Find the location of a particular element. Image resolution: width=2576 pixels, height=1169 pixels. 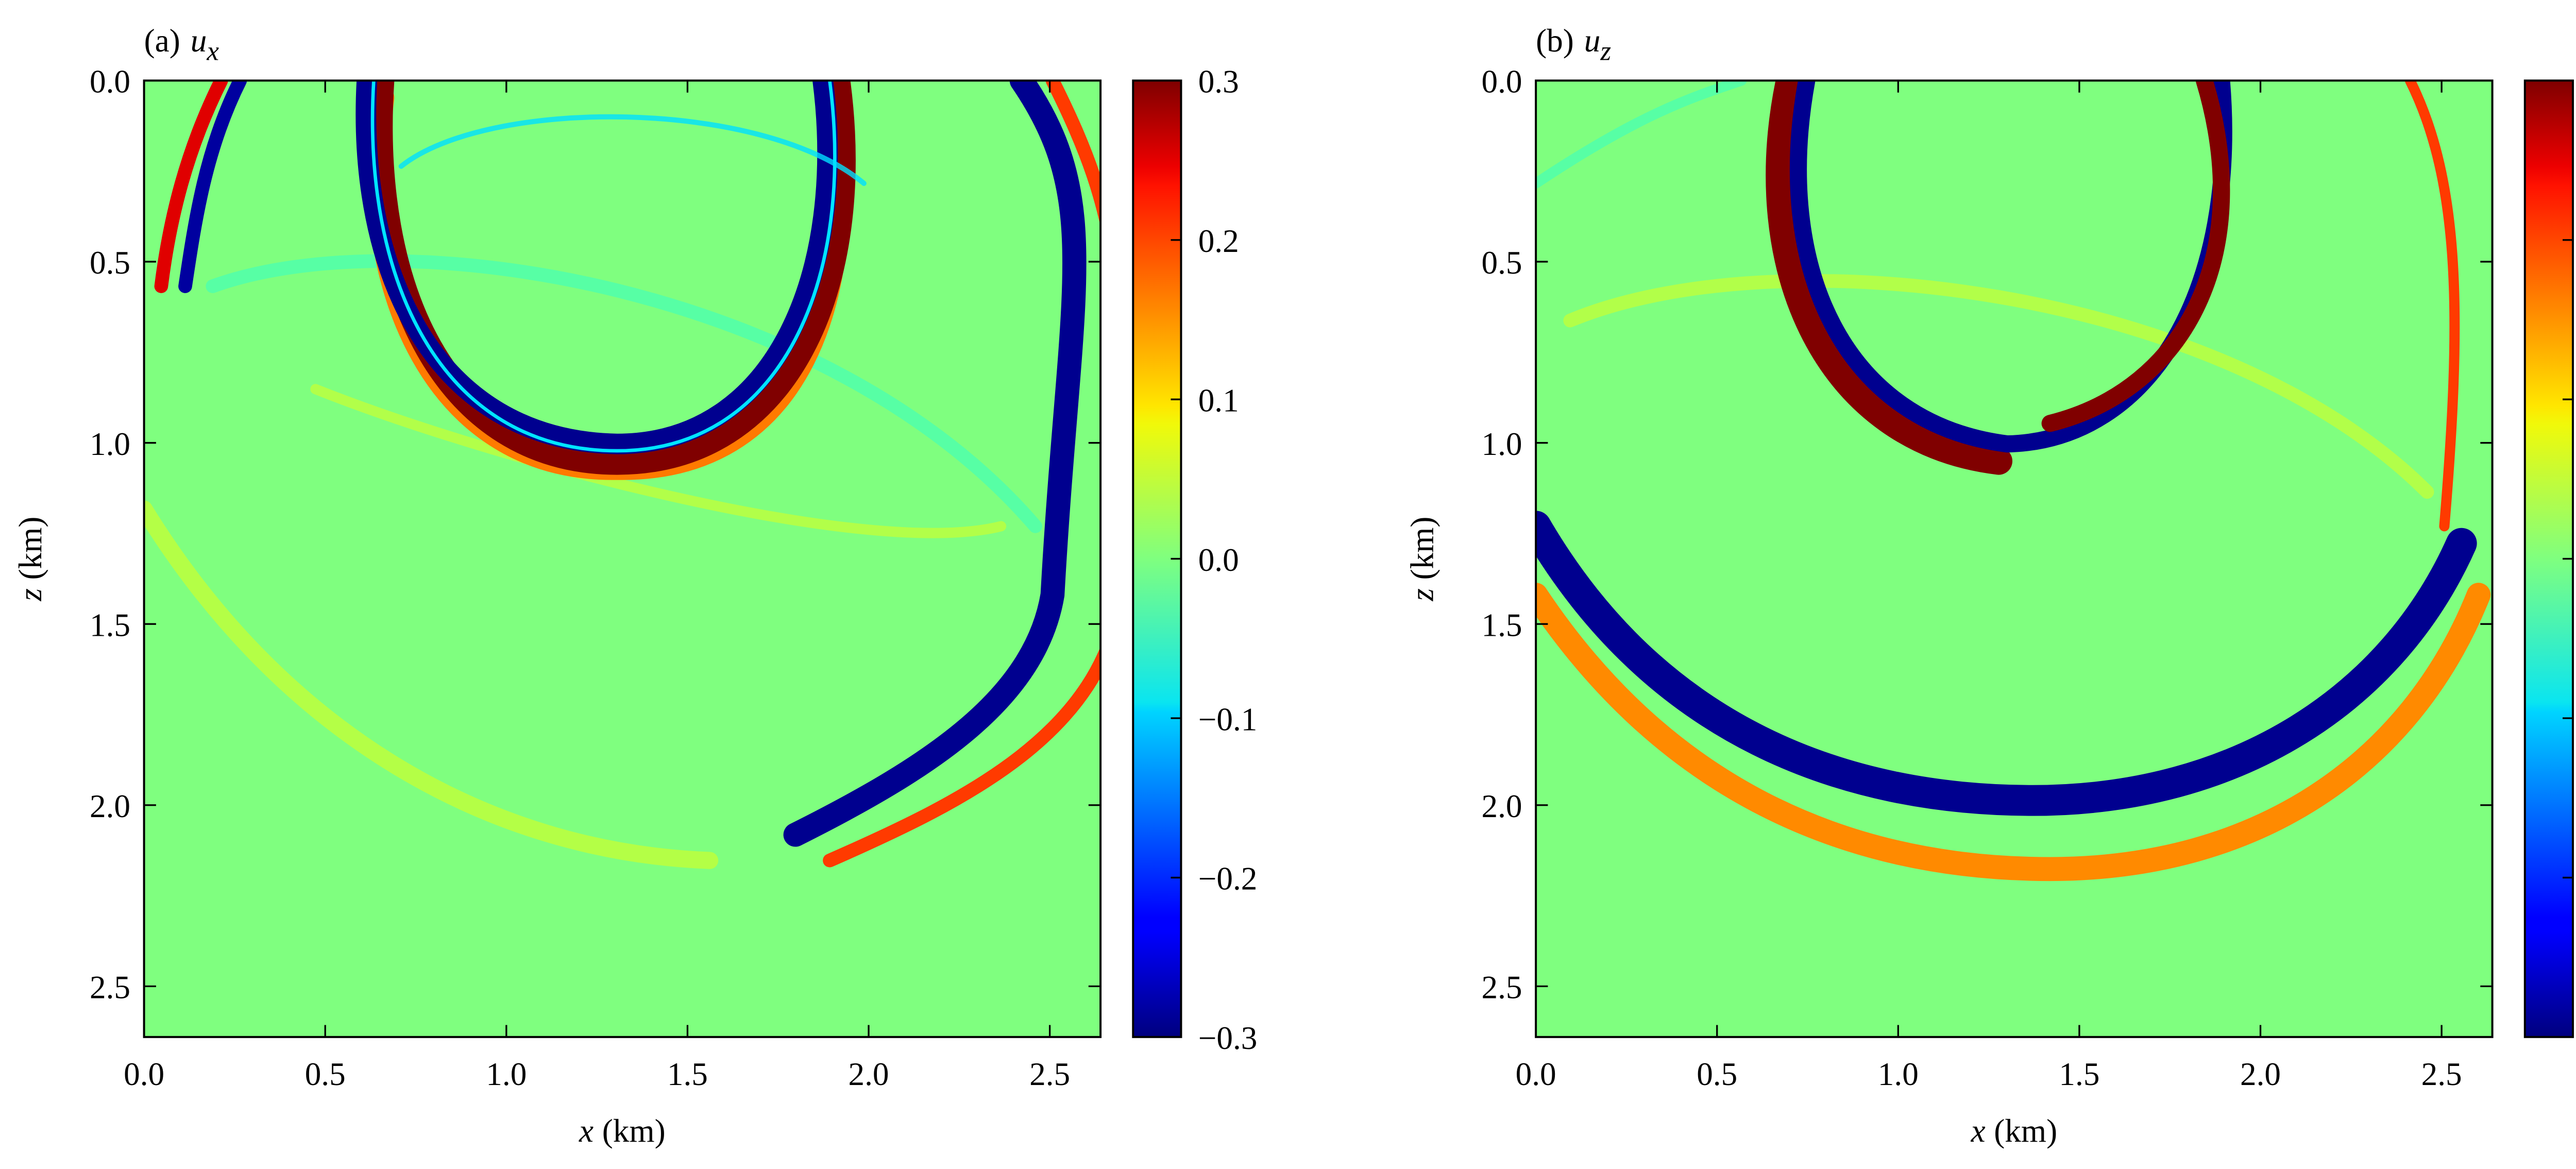

colorbar-tick-label: −0.1 is located at coordinates (1228, 719).